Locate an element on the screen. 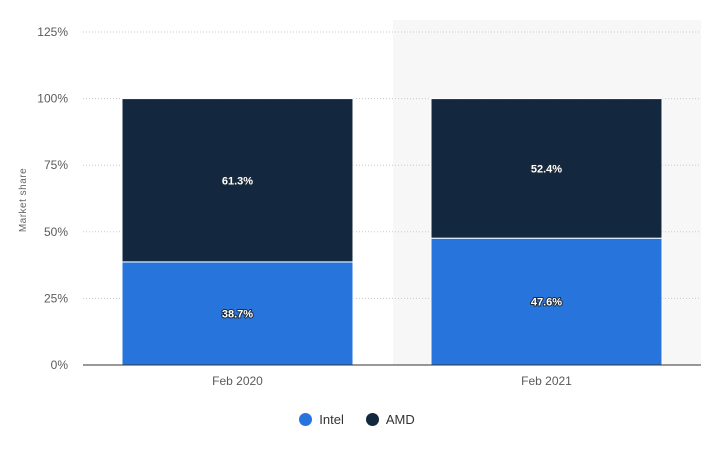 The width and height of the screenshot is (714, 467). legend: Intel AMD is located at coordinates (357, 419).